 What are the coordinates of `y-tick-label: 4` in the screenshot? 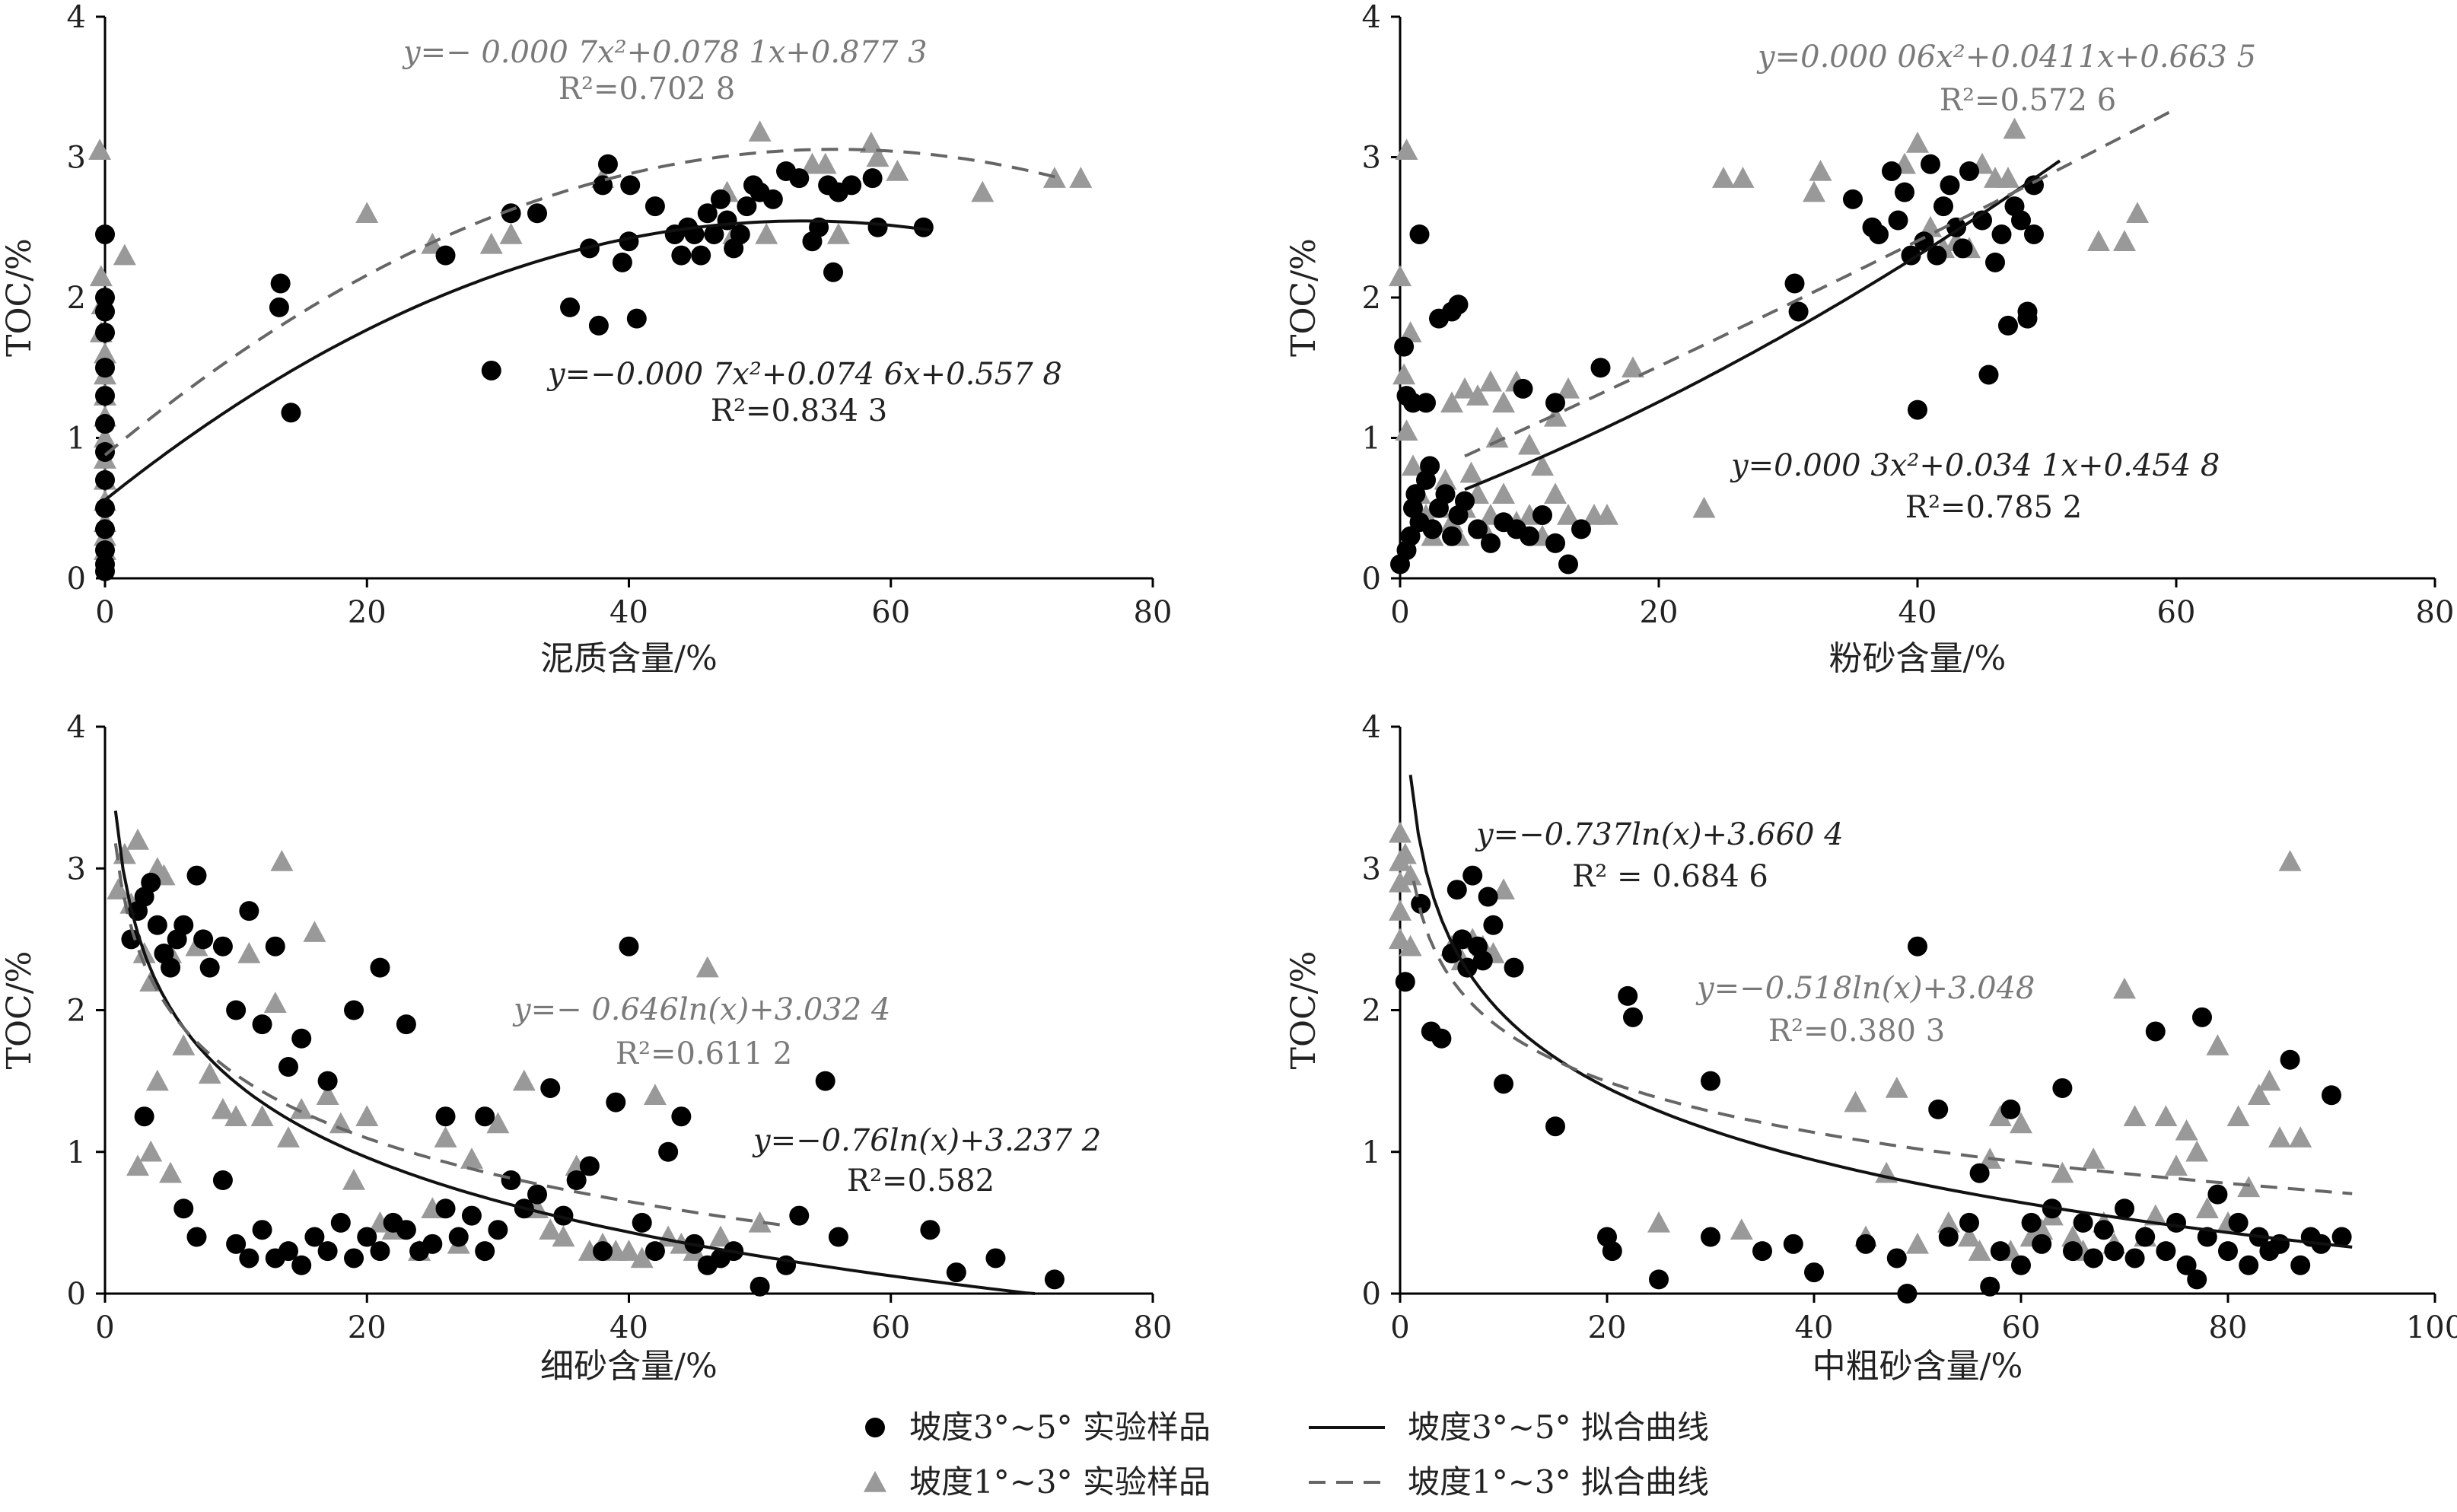 It's located at (1371, 727).